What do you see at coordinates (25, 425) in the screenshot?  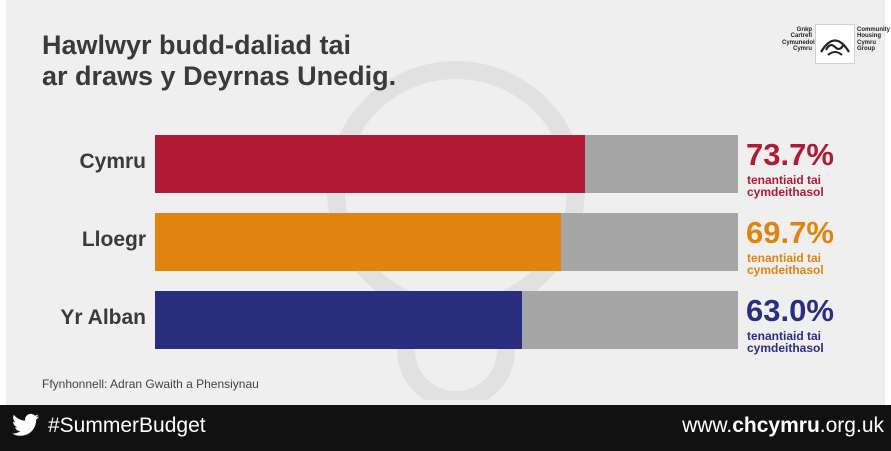 I see `twitter-bird-icon` at bounding box center [25, 425].